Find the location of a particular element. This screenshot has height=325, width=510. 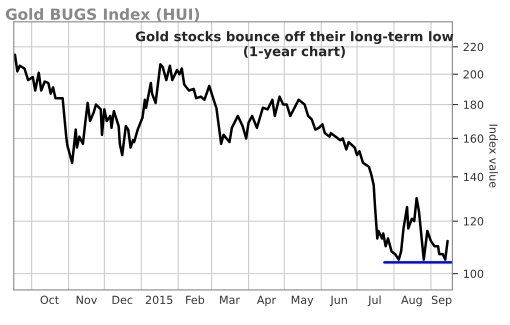

y-tick-label: 200 is located at coordinates (474, 74).